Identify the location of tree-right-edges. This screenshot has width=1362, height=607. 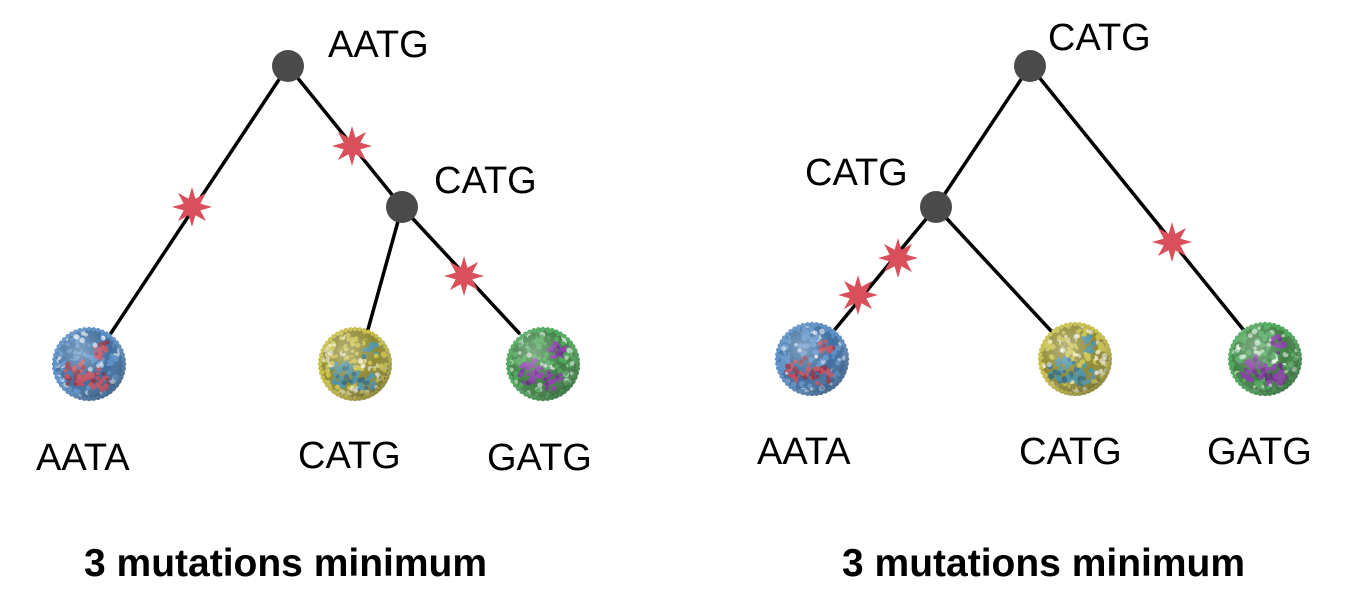
(1039, 199).